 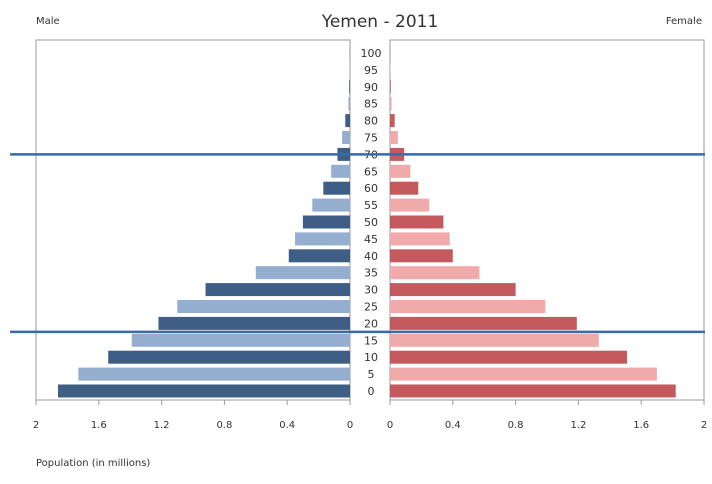 What do you see at coordinates (684, 21) in the screenshot?
I see `female-panel-label: Female` at bounding box center [684, 21].